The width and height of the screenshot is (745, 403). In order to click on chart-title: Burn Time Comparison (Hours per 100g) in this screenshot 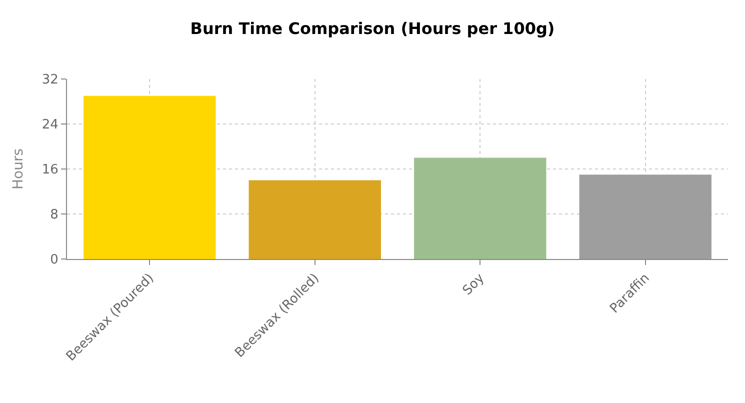, I will do `click(372, 28)`.